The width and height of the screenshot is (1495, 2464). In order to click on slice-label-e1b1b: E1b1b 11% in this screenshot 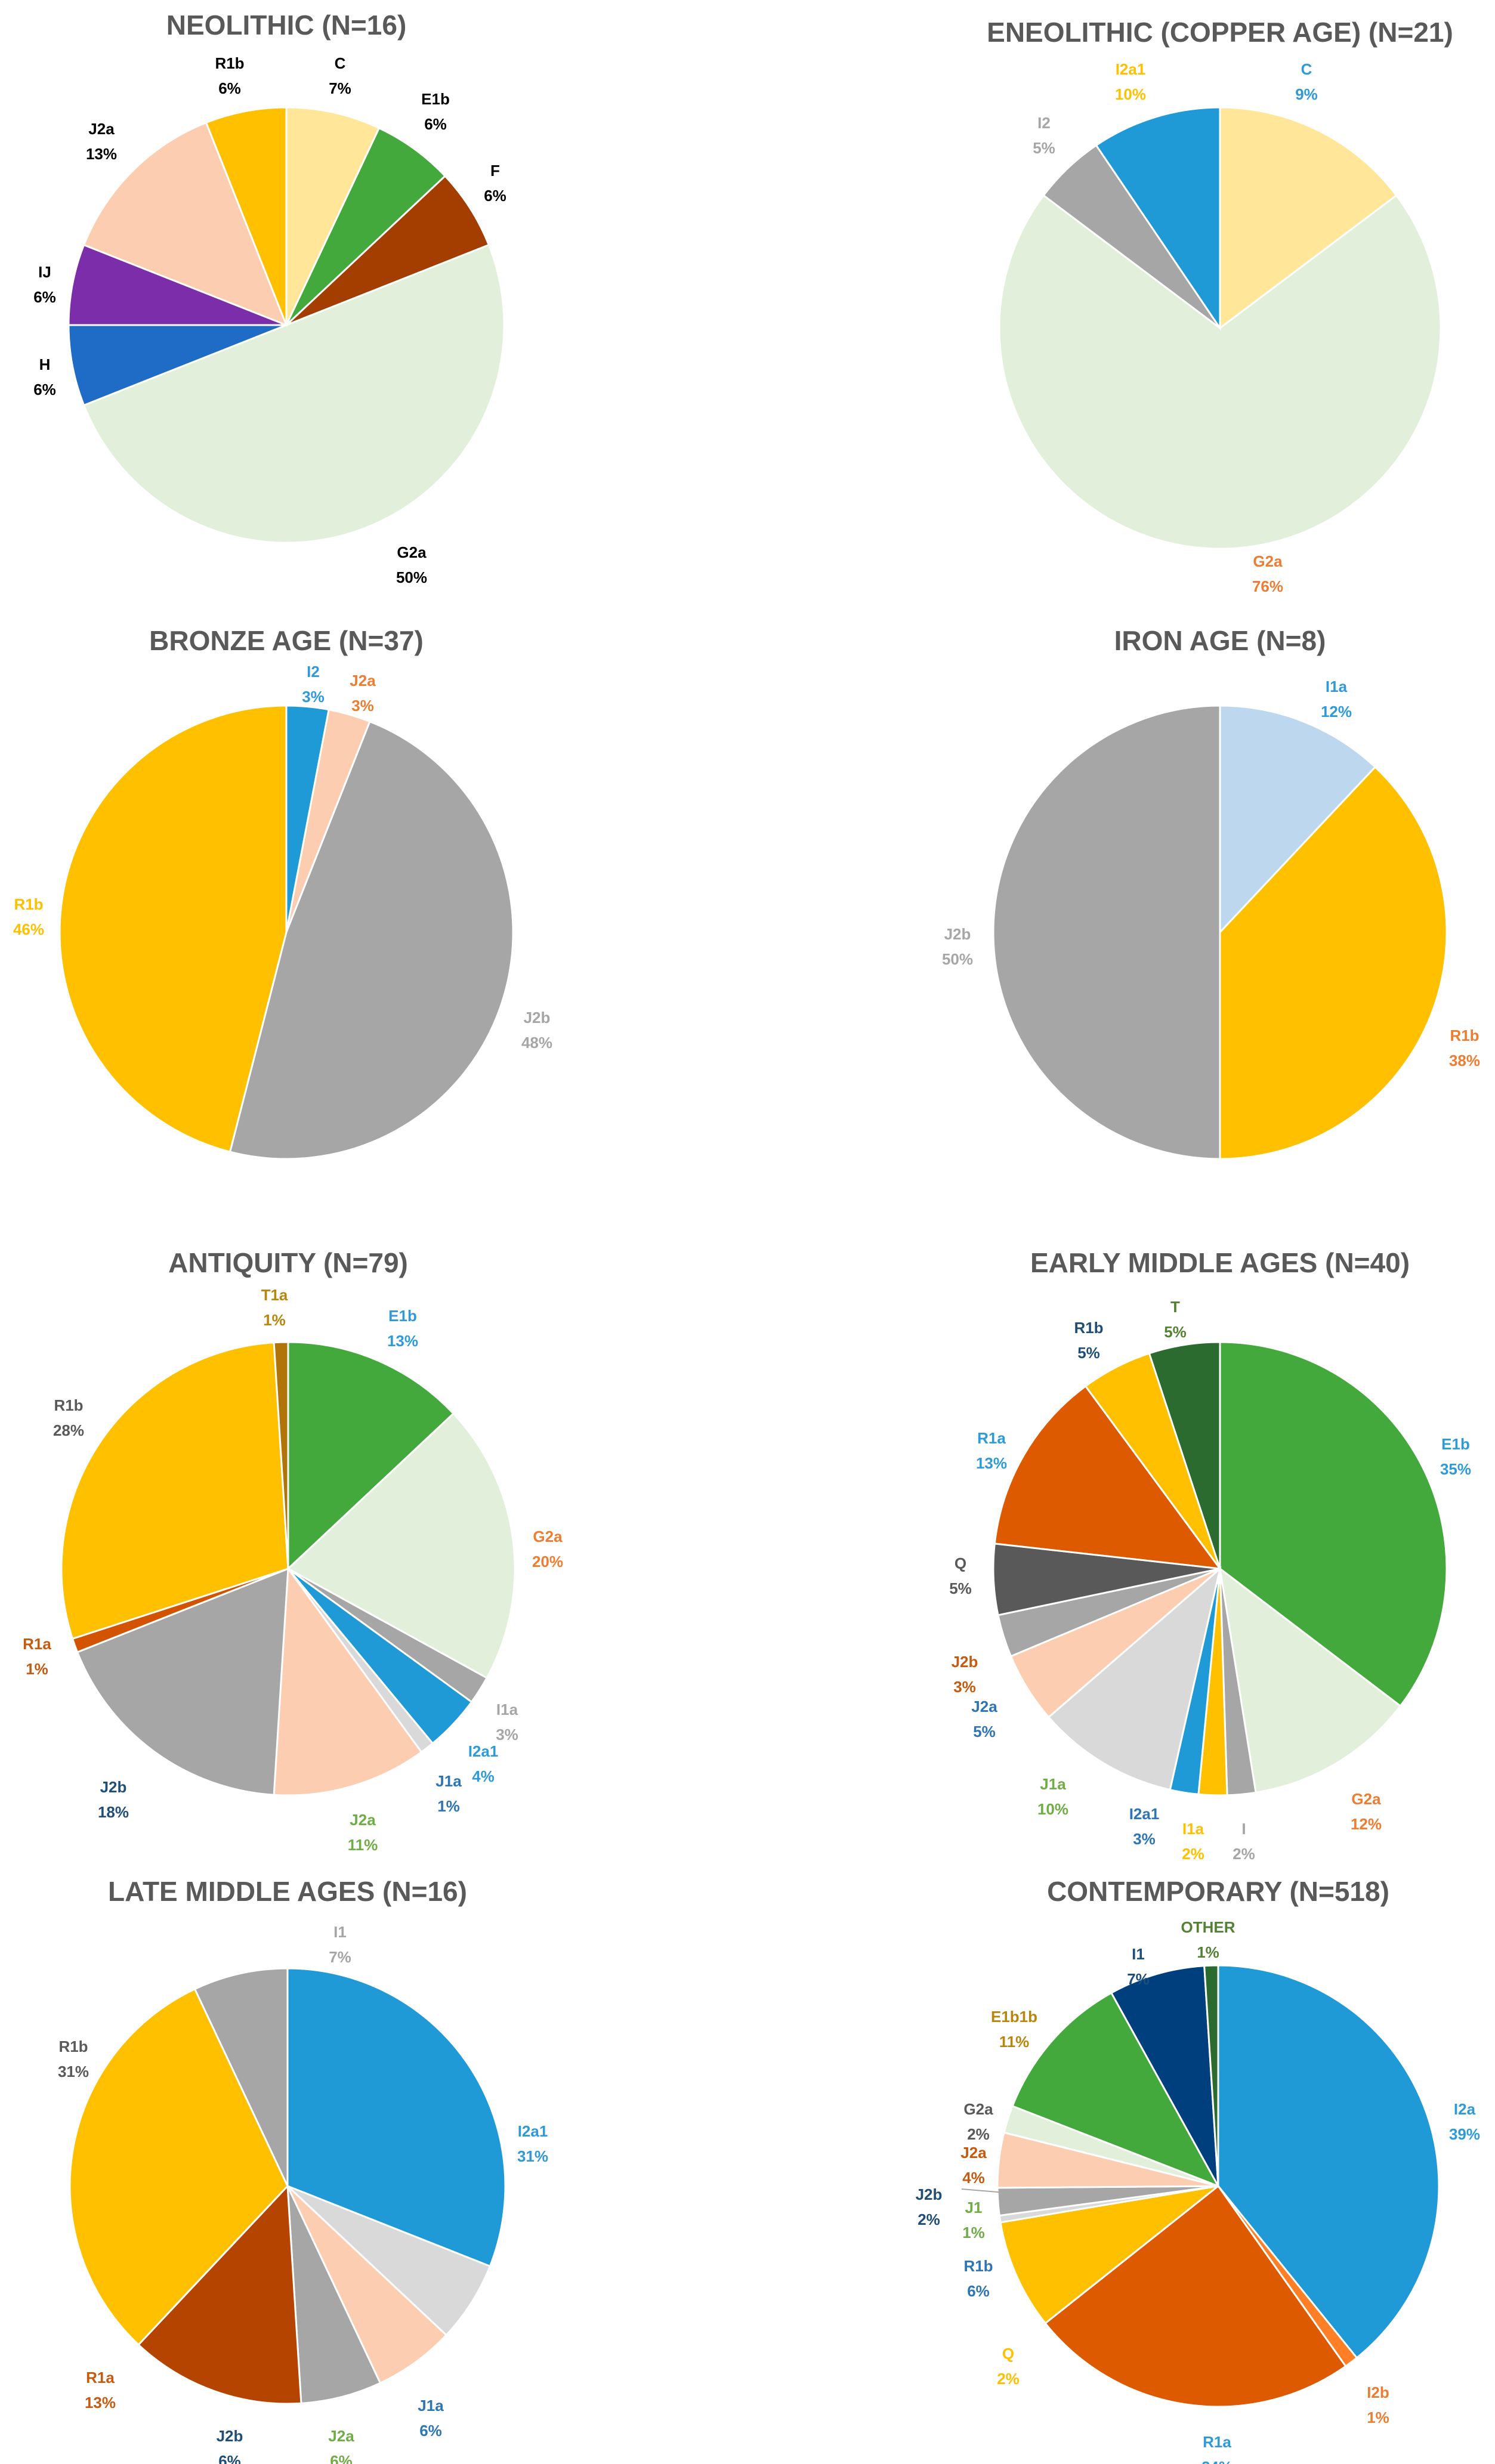, I will do `click(1014, 2029)`.